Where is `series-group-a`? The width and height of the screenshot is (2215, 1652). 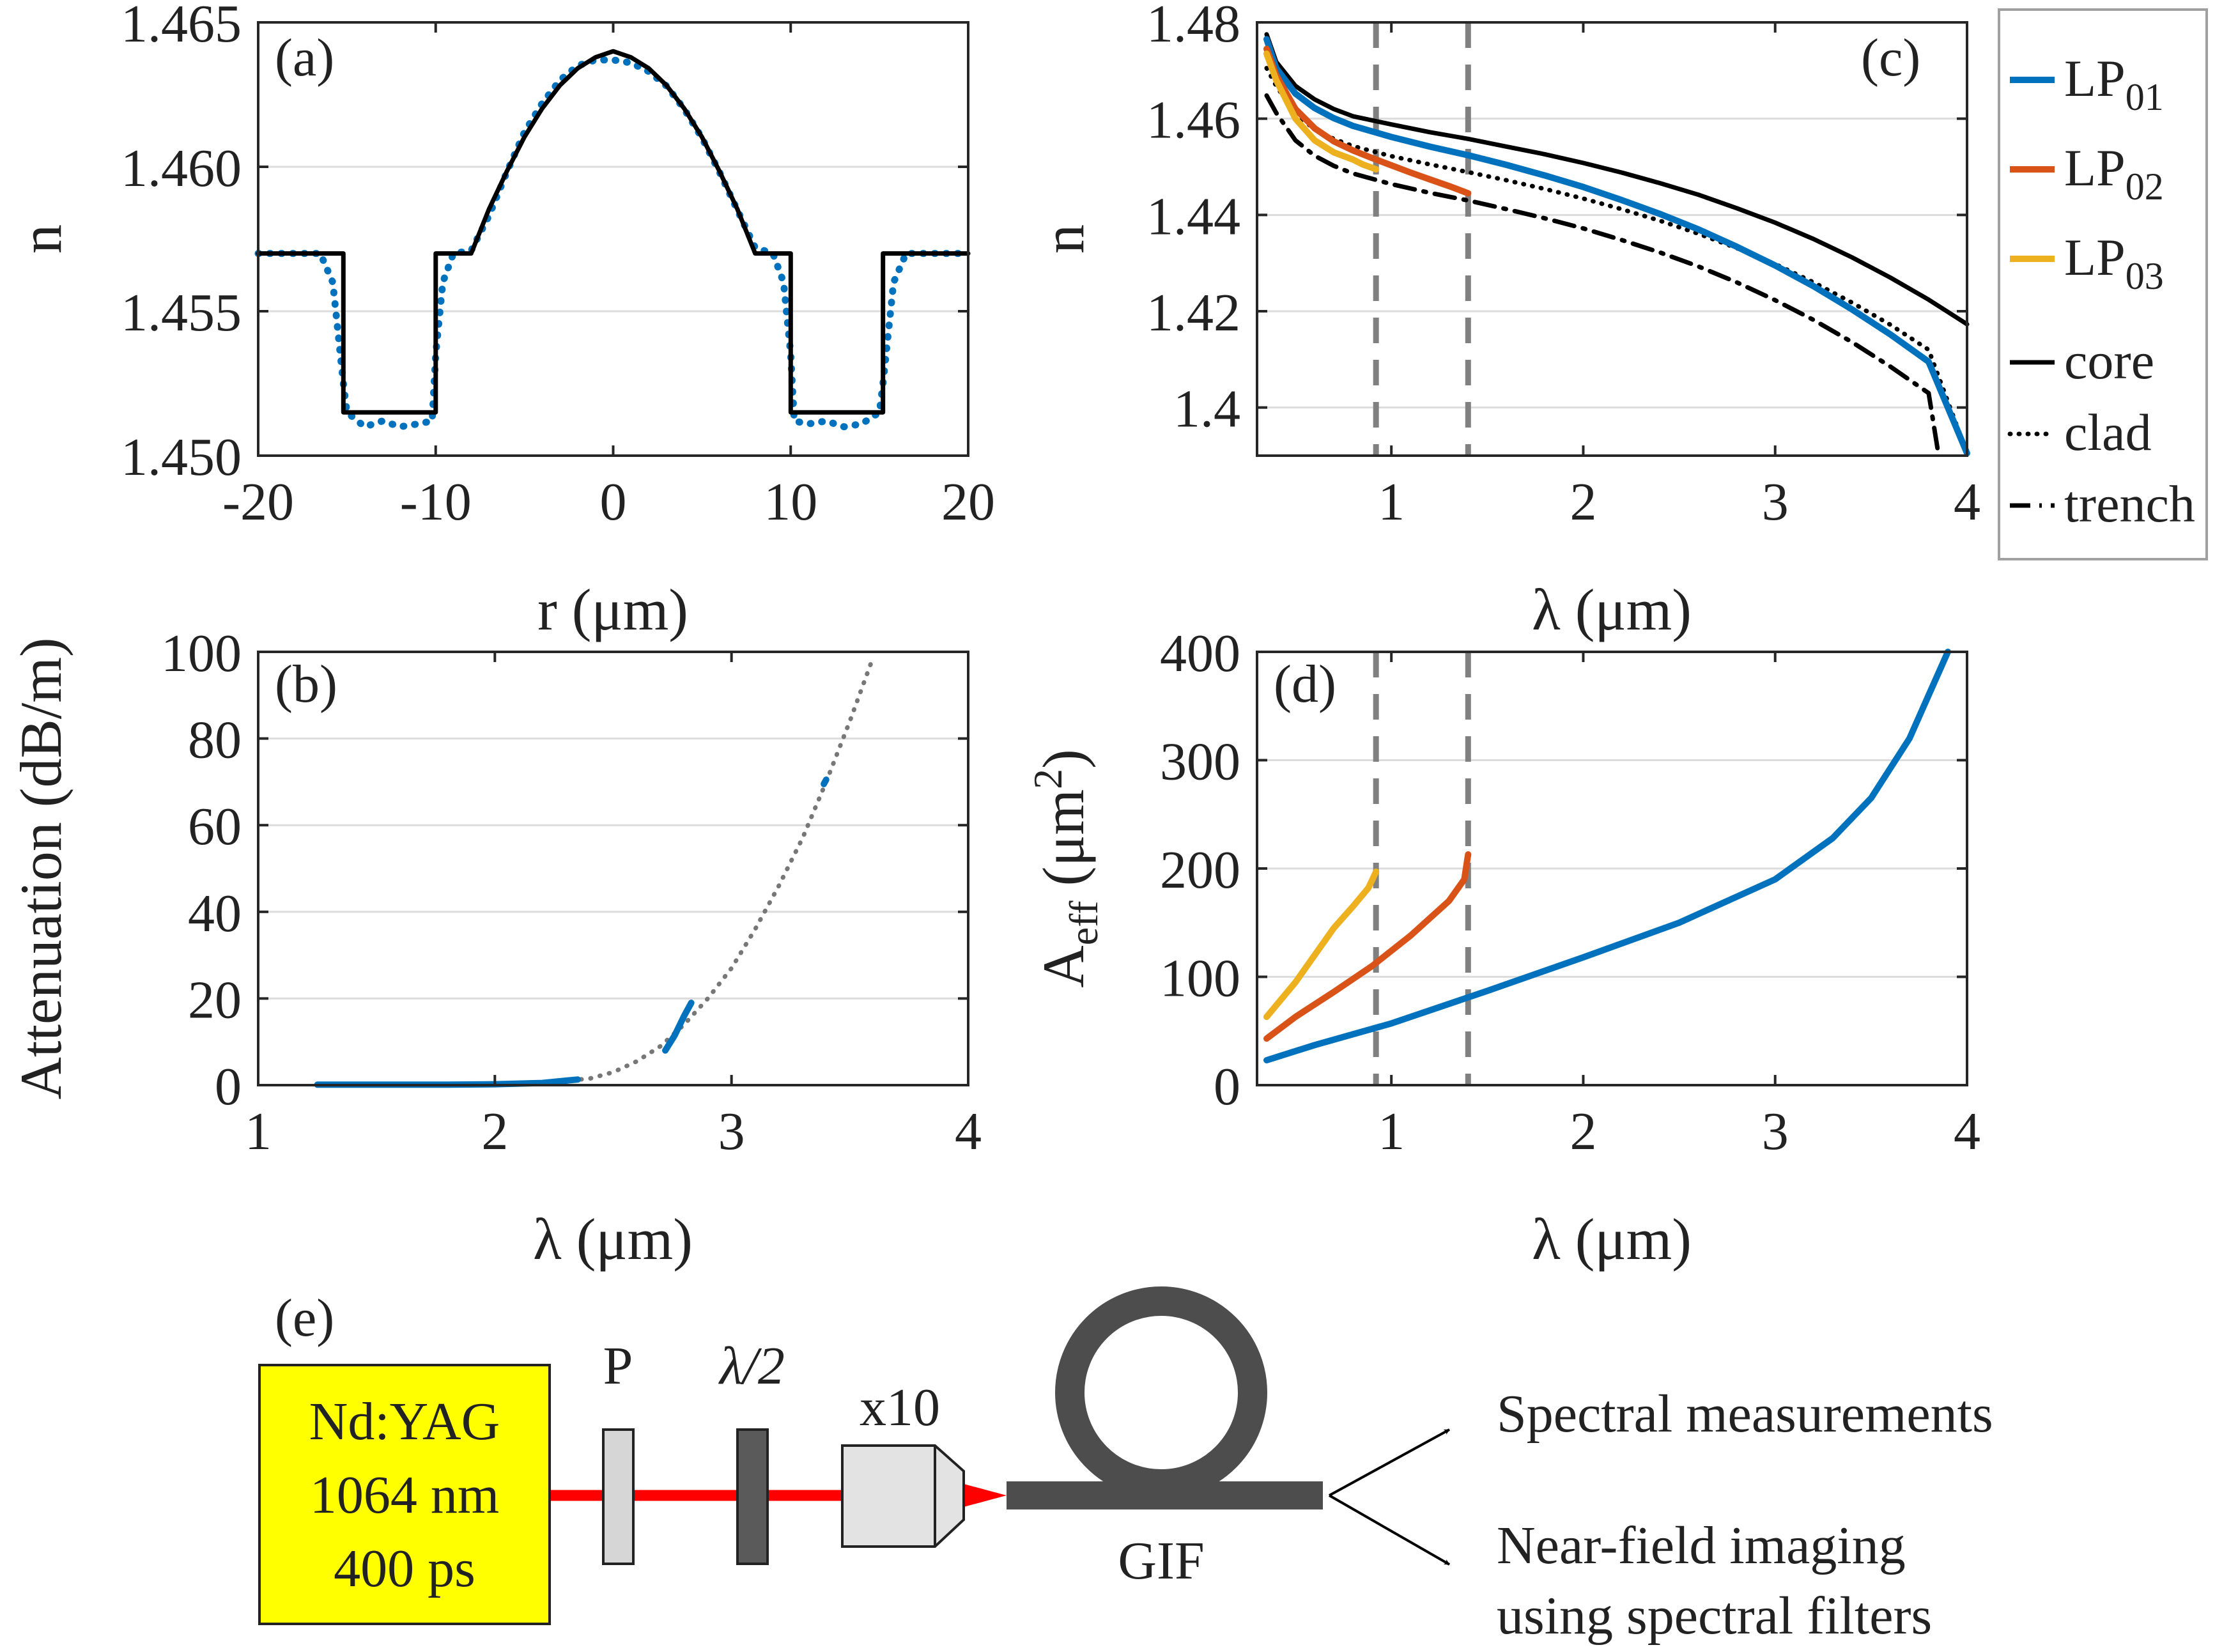 series-group-a is located at coordinates (613, 240).